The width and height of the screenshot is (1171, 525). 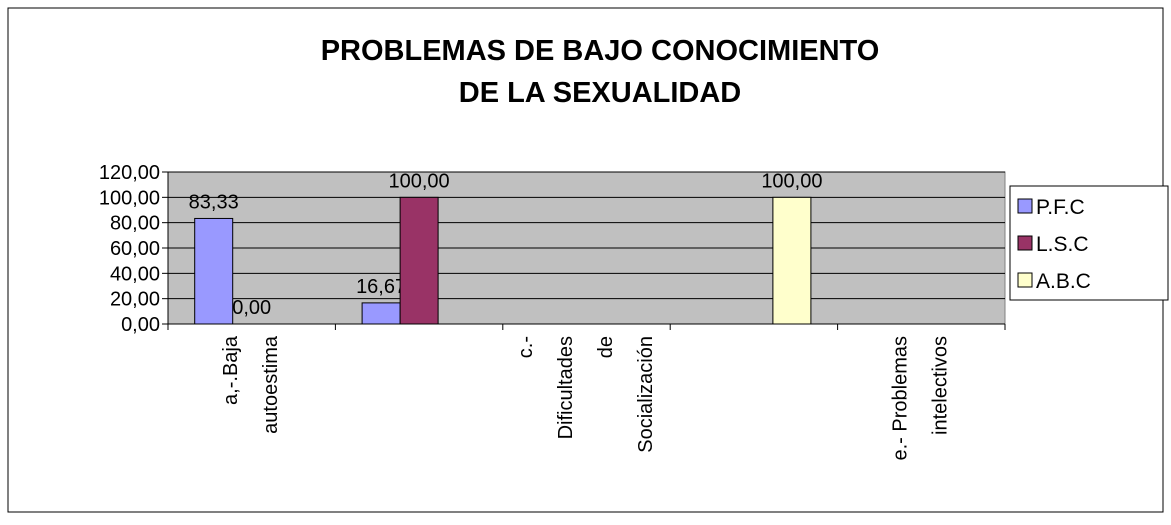 What do you see at coordinates (251, 308) in the screenshot?
I see `data-label: 0,00` at bounding box center [251, 308].